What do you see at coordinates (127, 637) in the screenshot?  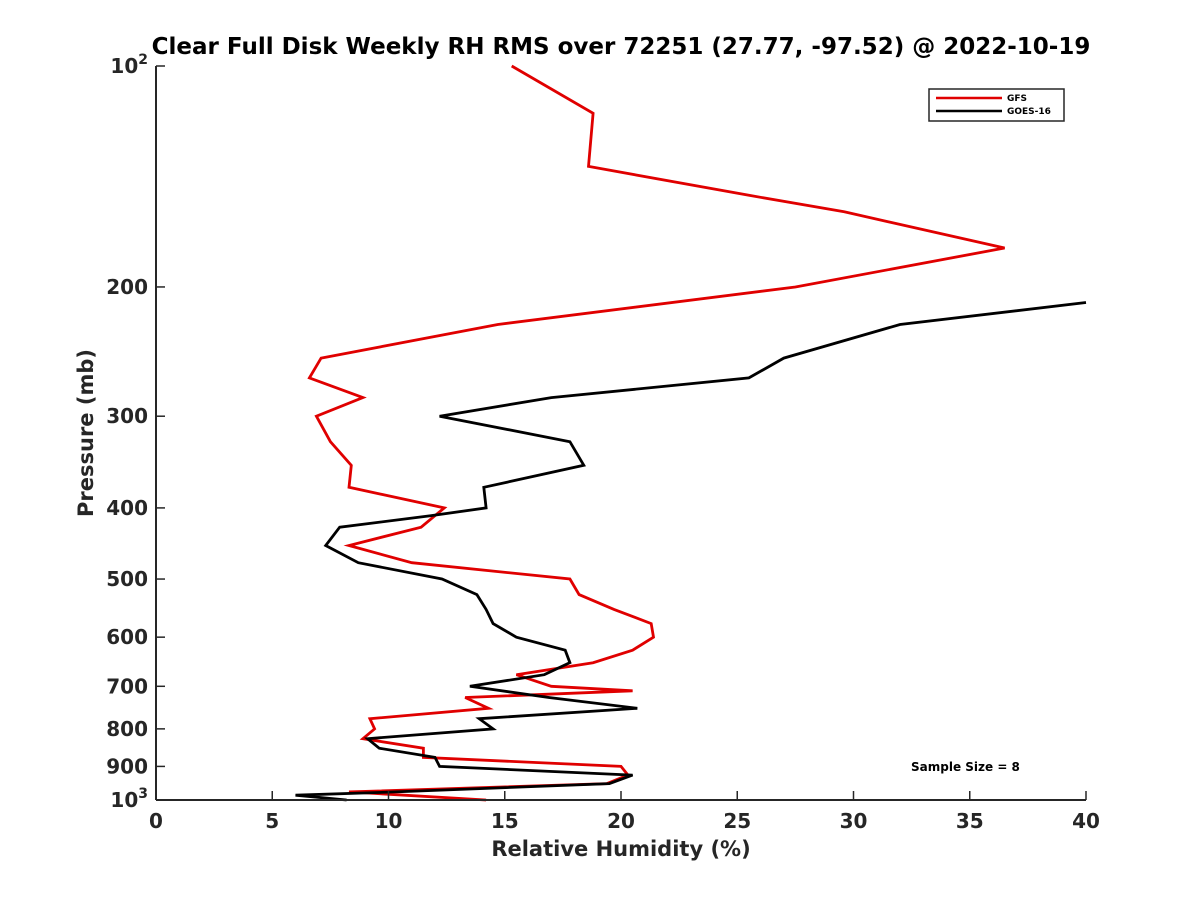 I see `y-tick-label: 600` at bounding box center [127, 637].